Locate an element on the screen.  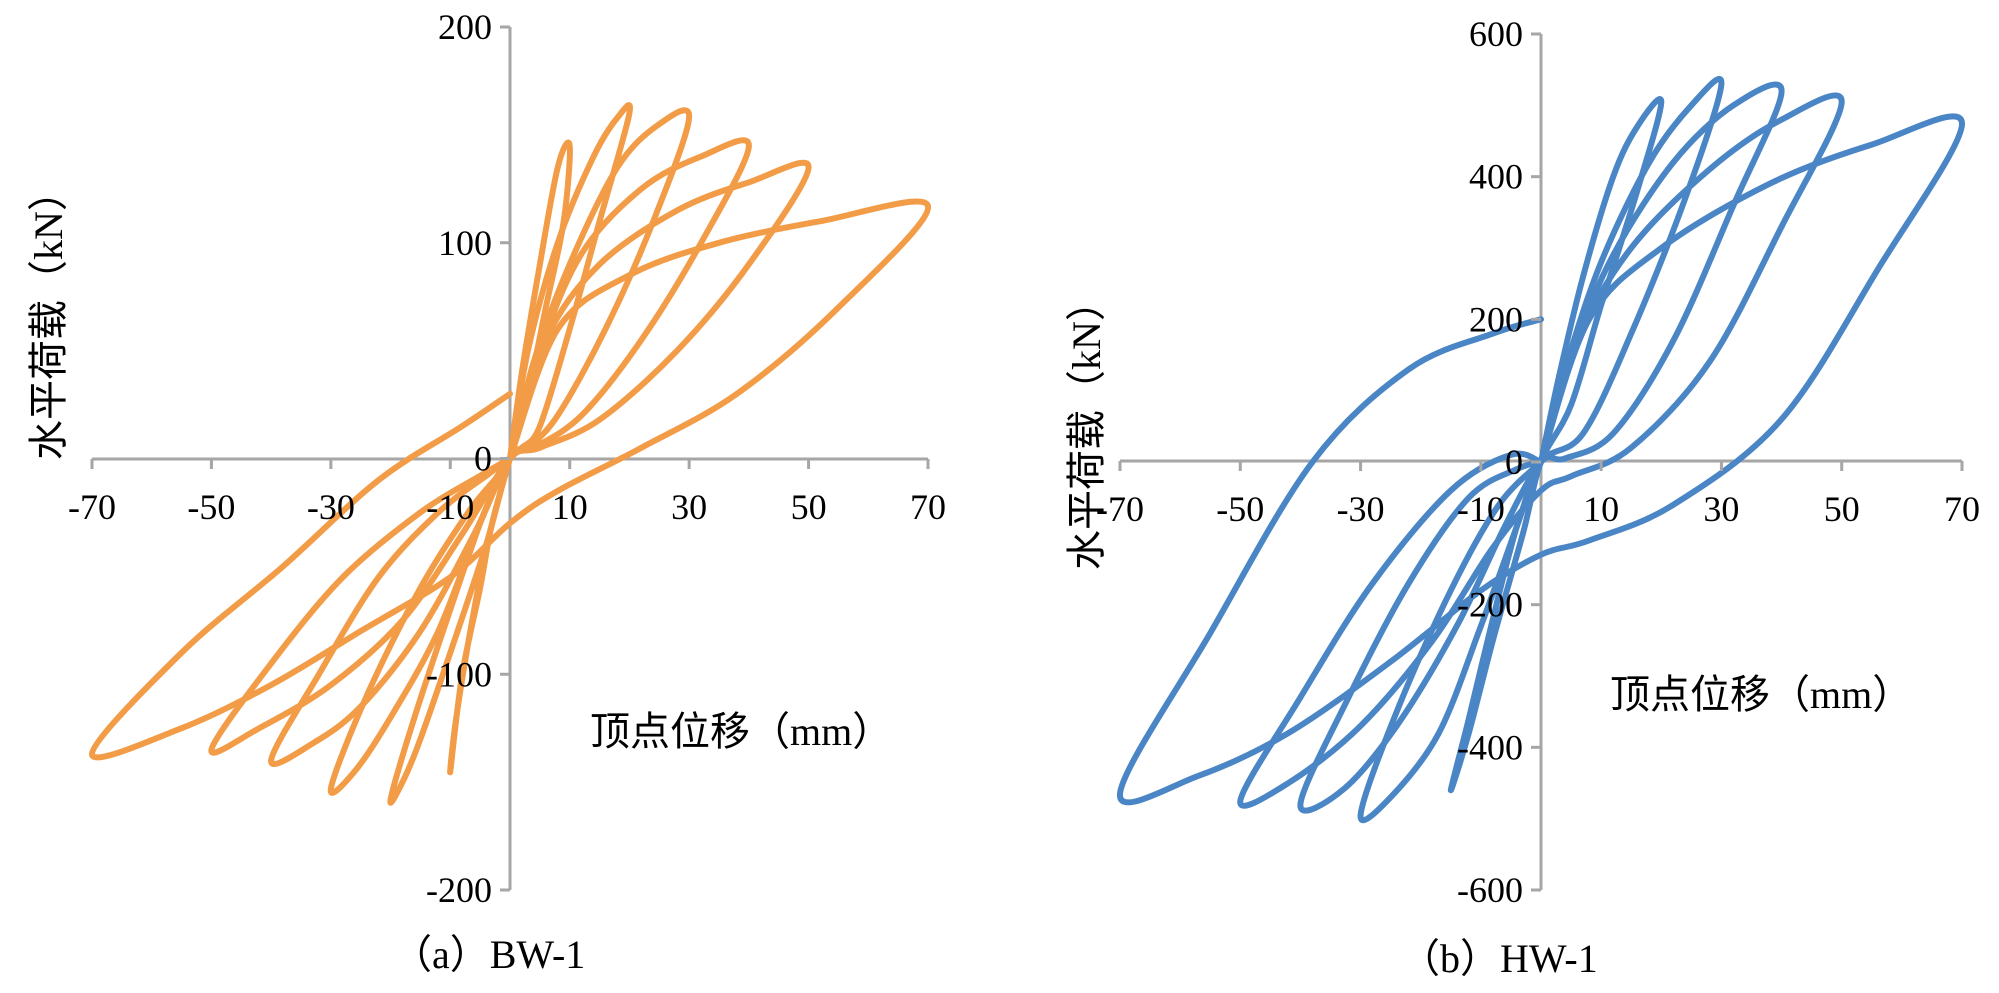
y-tick-label-b: 0 is located at coordinates (1514, 462).